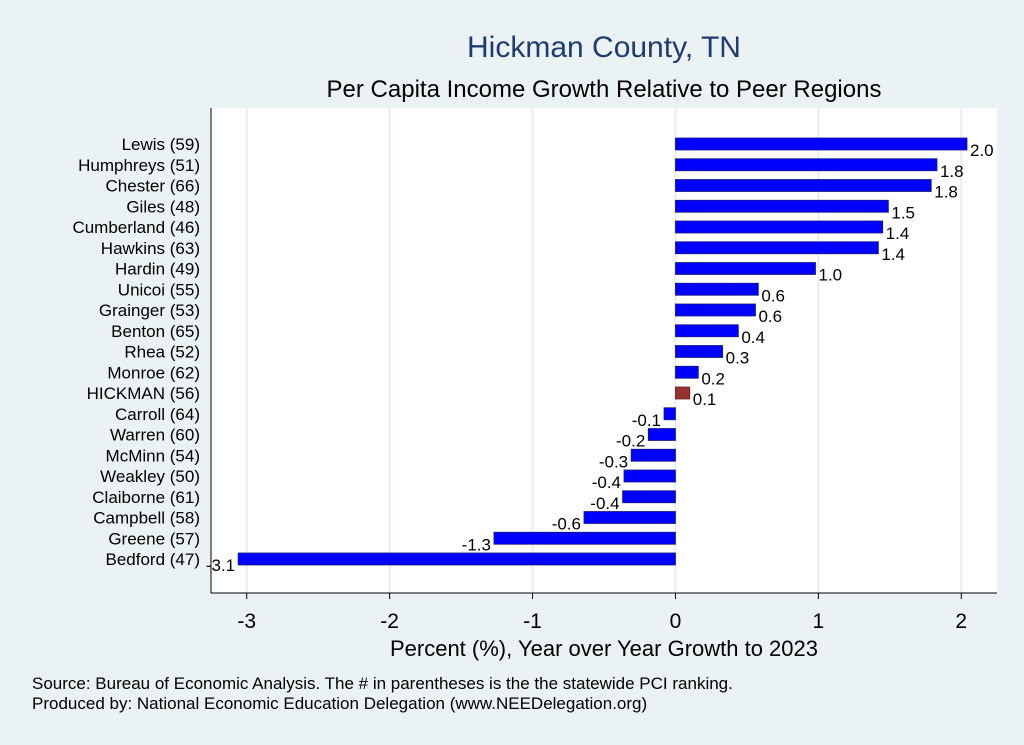 The width and height of the screenshot is (1024, 745). I want to click on value-label: 0.1, so click(705, 399).